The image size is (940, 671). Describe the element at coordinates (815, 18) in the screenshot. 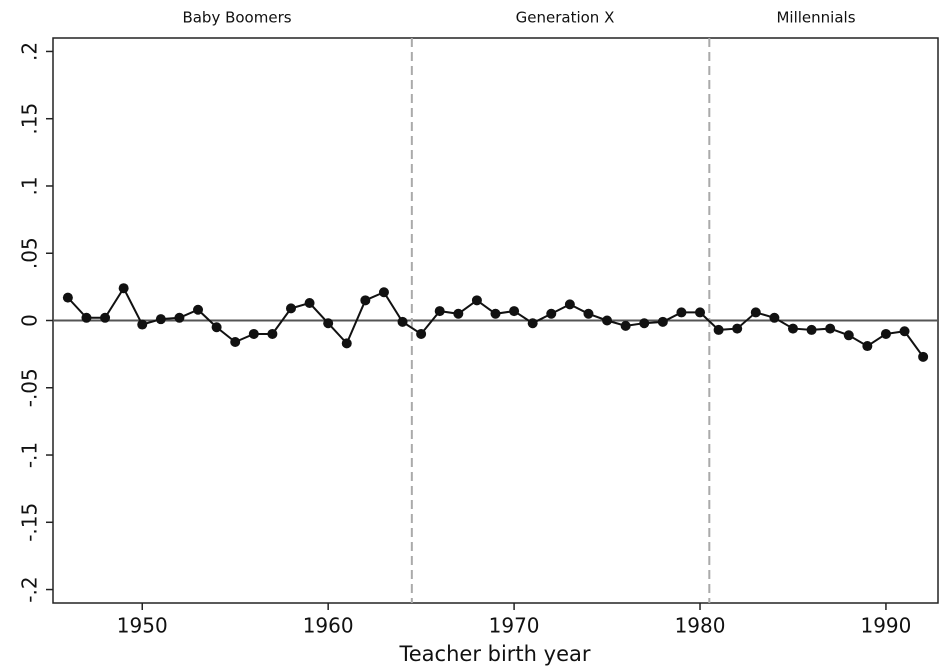

I see `annotation: Millennials` at that location.